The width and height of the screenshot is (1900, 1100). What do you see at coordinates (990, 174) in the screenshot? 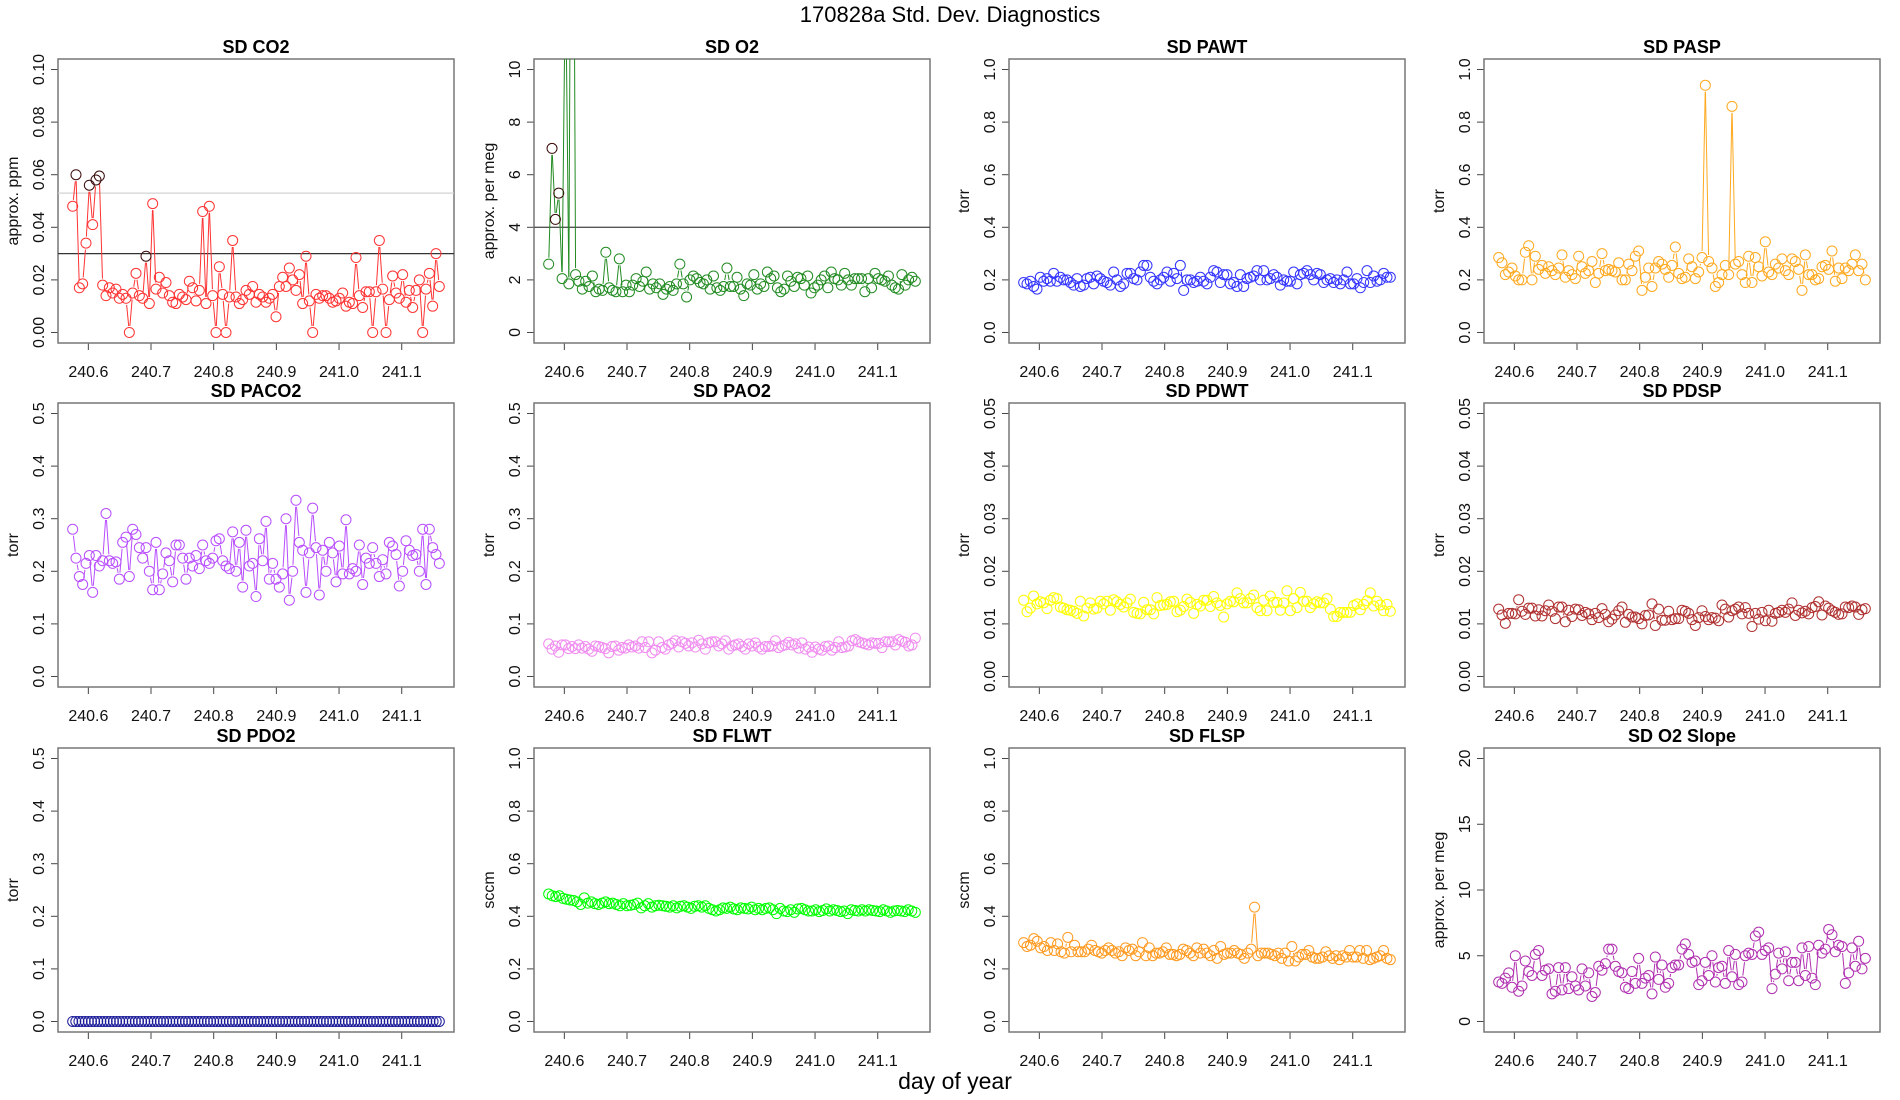
I see `y-tick-label: 0.6` at bounding box center [990, 174].